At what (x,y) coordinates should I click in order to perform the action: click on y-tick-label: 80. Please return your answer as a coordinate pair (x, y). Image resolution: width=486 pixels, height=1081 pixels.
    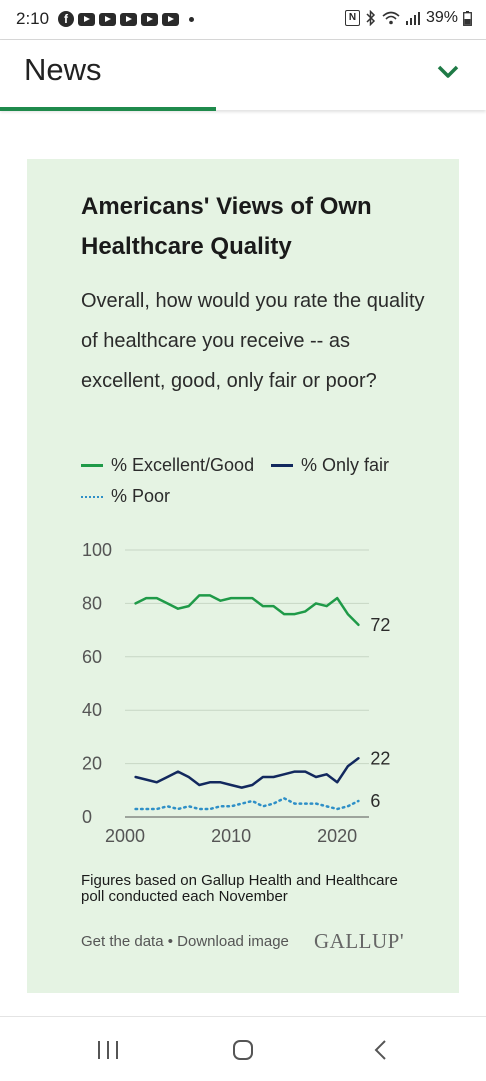
    Looking at the image, I should click on (92, 603).